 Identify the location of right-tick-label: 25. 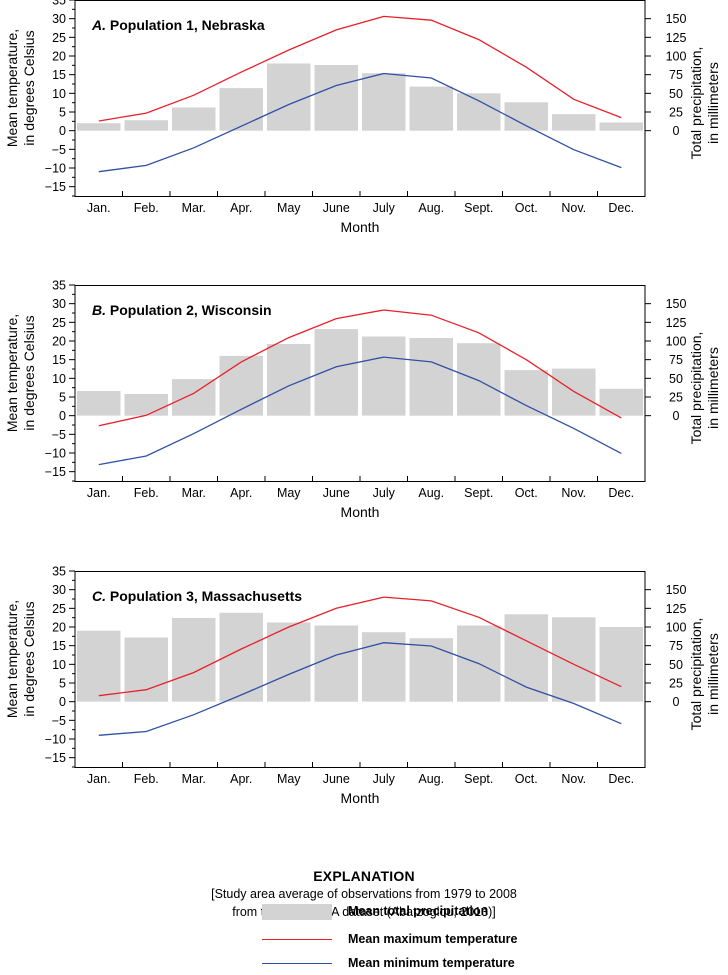
(676, 113).